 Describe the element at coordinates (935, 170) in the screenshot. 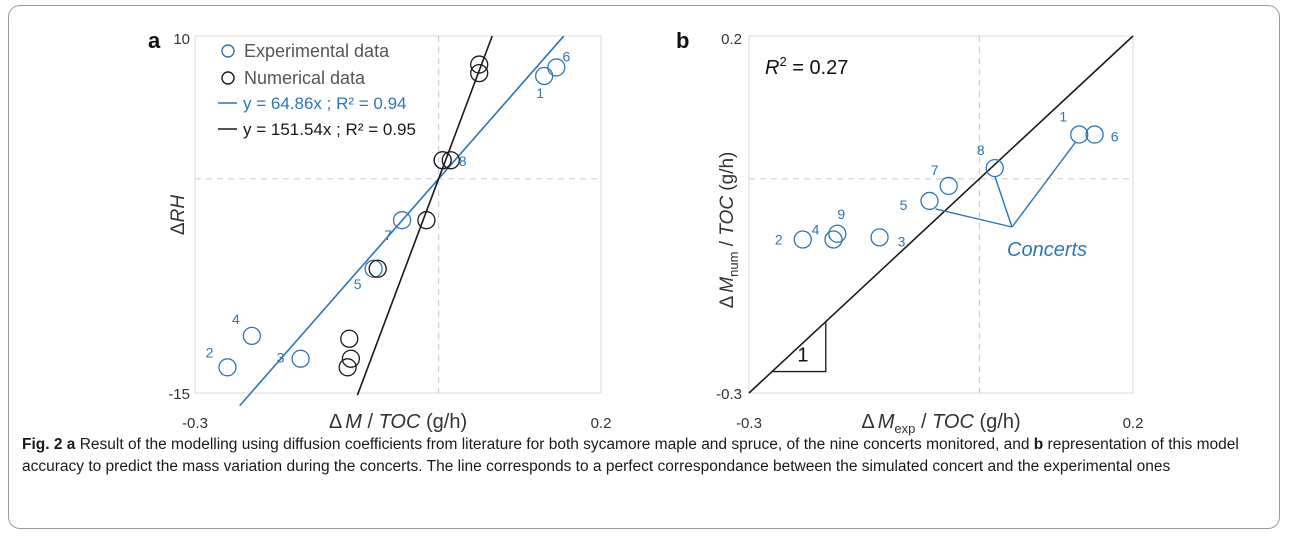

I see `concert-point-label-7: 7` at that location.